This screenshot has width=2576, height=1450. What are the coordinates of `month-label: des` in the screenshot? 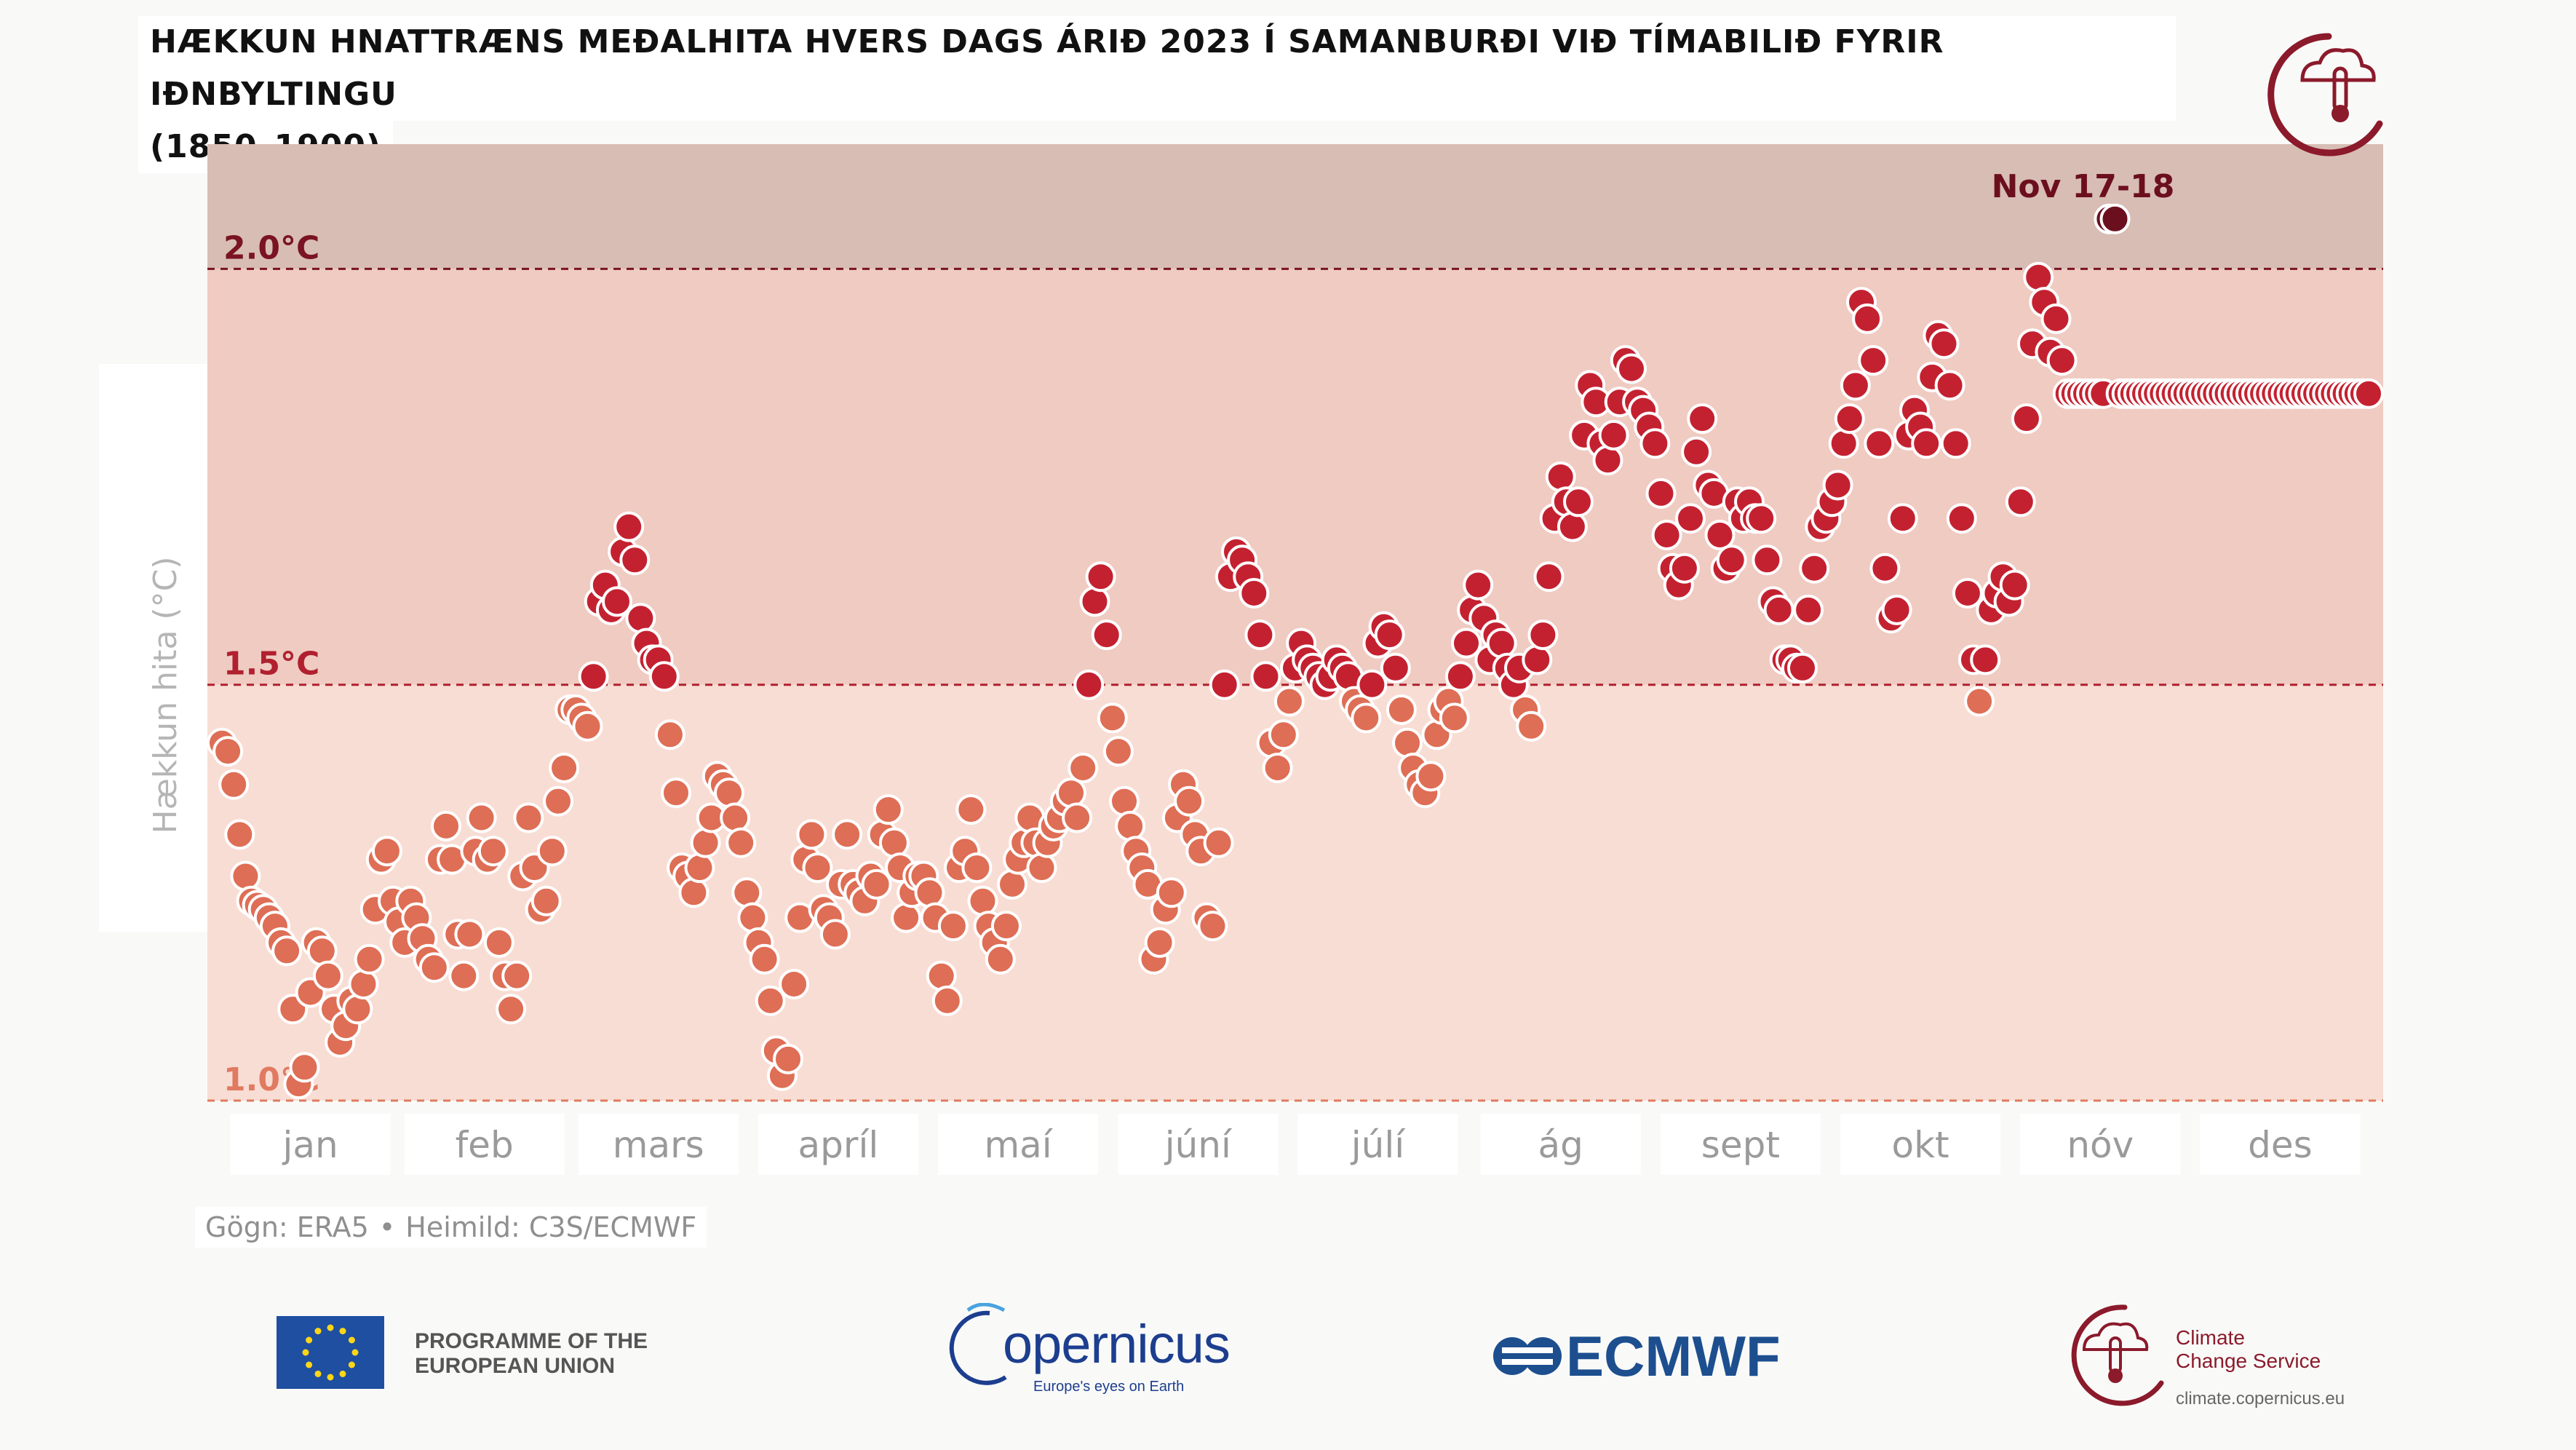 It's located at (2280, 1145).